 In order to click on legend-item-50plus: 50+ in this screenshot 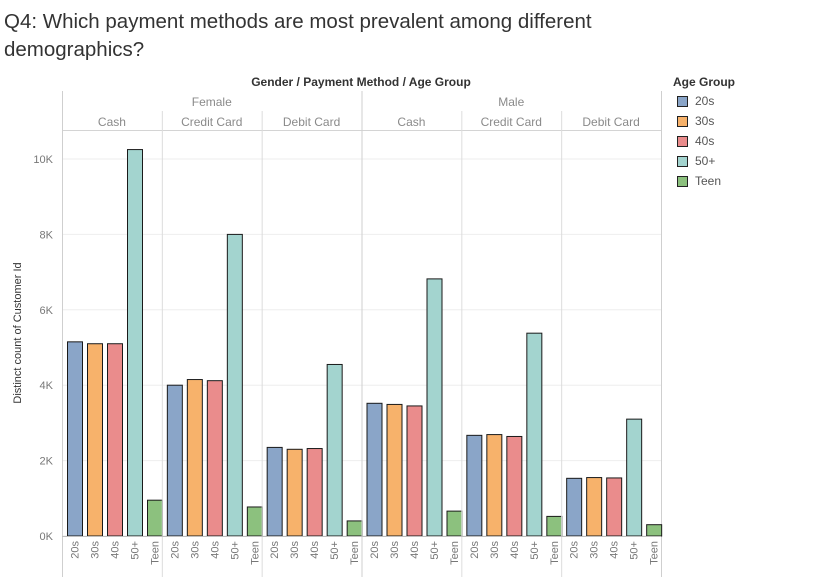, I will do `click(696, 161)`.